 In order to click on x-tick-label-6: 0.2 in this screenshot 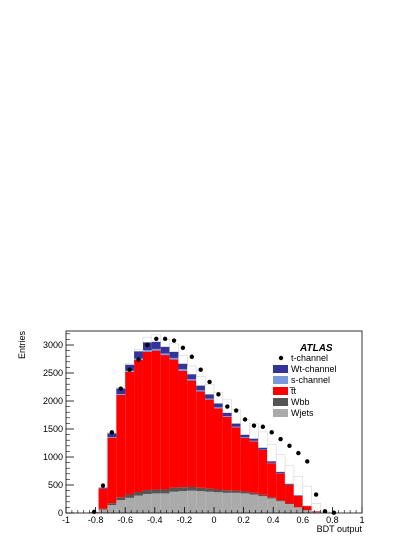, I will do `click(243, 520)`.